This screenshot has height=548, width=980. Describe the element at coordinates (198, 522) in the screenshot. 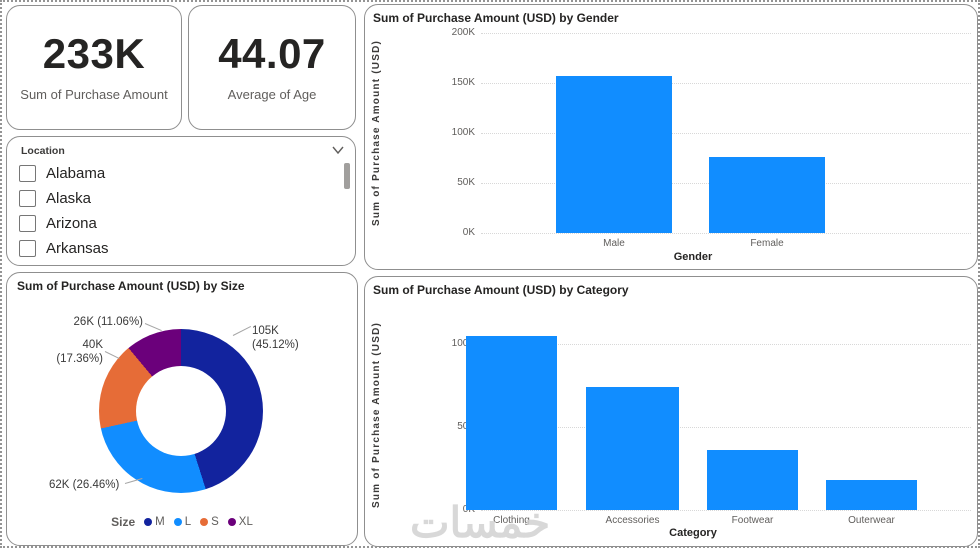

I see `donut-legend-items: M L S XL` at that location.